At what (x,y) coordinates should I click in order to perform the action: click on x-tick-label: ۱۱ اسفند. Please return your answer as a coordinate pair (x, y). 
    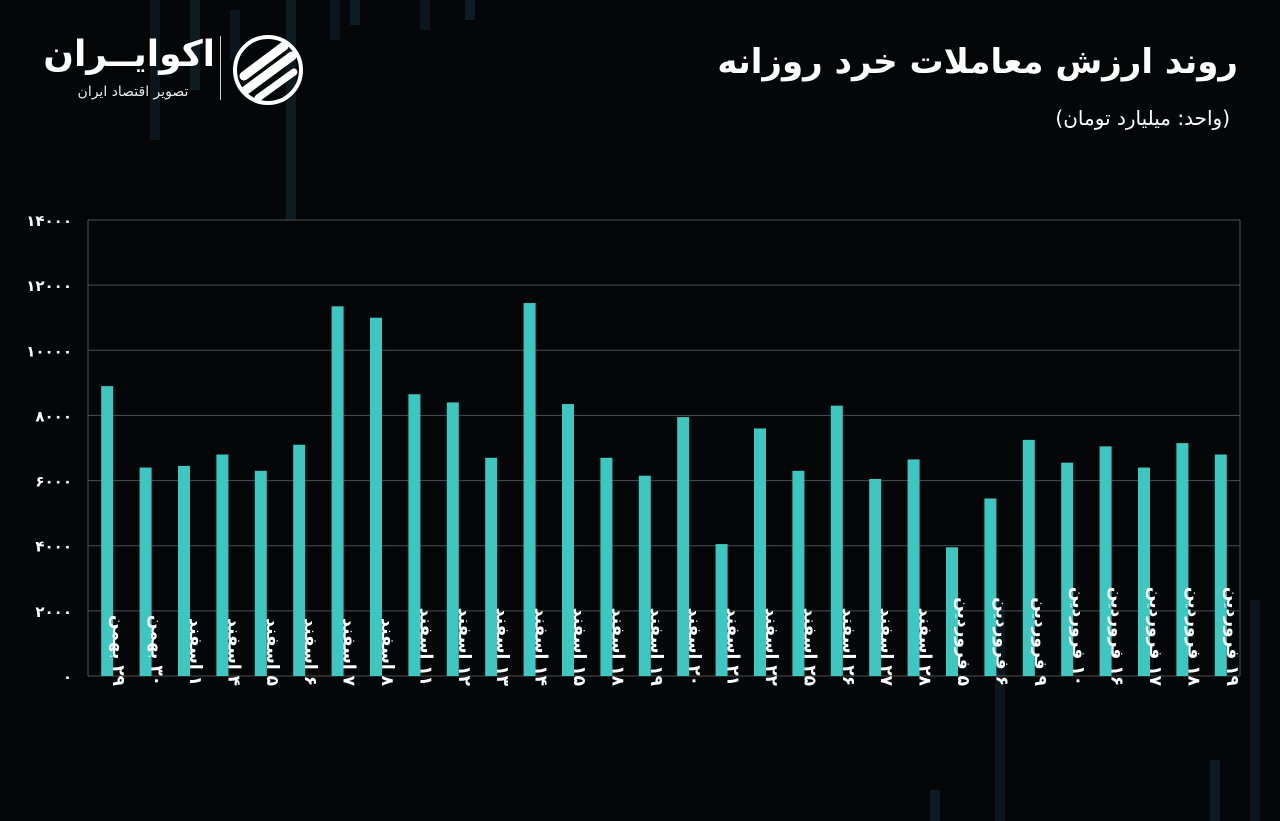
    Looking at the image, I should click on (425, 647).